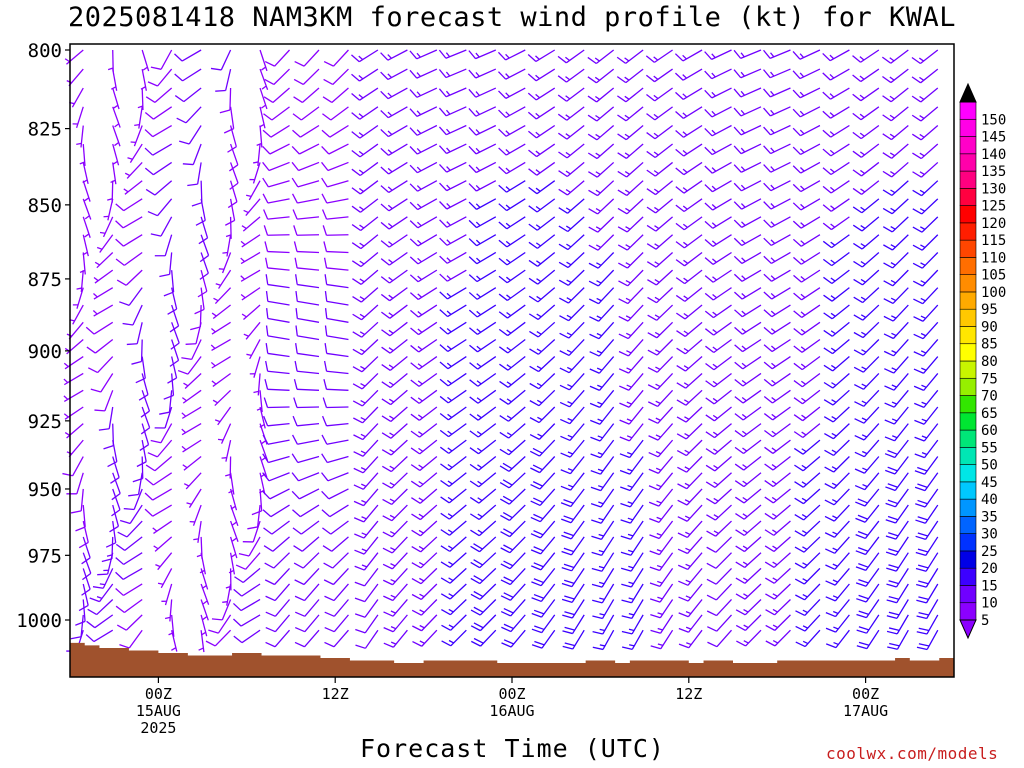 Image resolution: width=1024 pixels, height=768 pixels. What do you see at coordinates (989, 535) in the screenshot?
I see `colorbar-label: 30` at bounding box center [989, 535].